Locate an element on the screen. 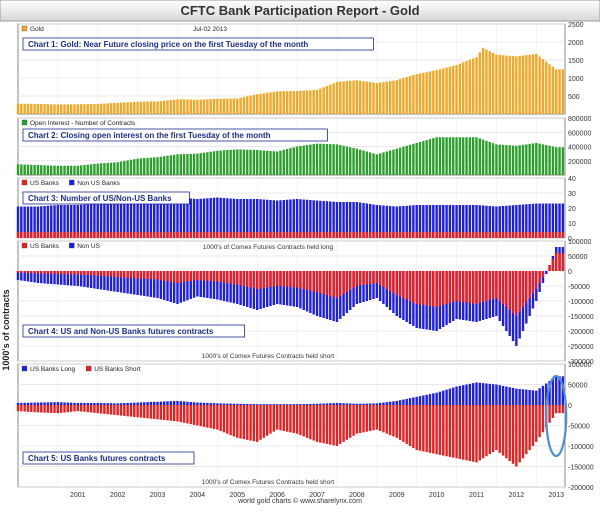 The height and width of the screenshot is (513, 600). x-tick-label: 2004 is located at coordinates (198, 495).